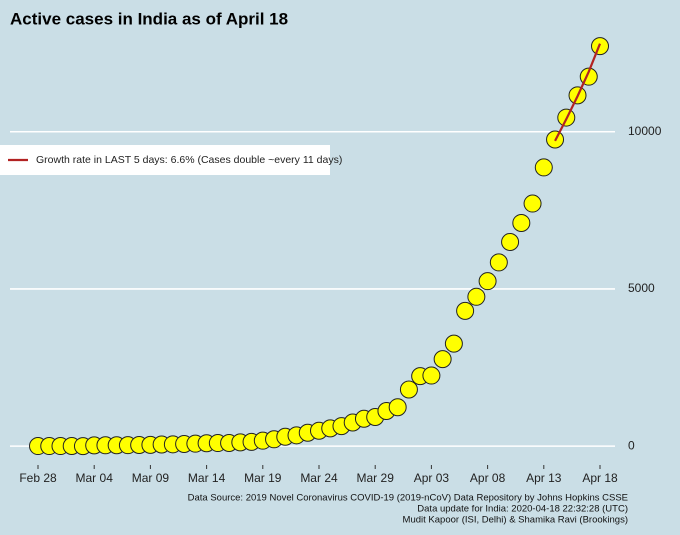  What do you see at coordinates (488, 478) in the screenshot?
I see `x-tick-label: Apr 08` at bounding box center [488, 478].